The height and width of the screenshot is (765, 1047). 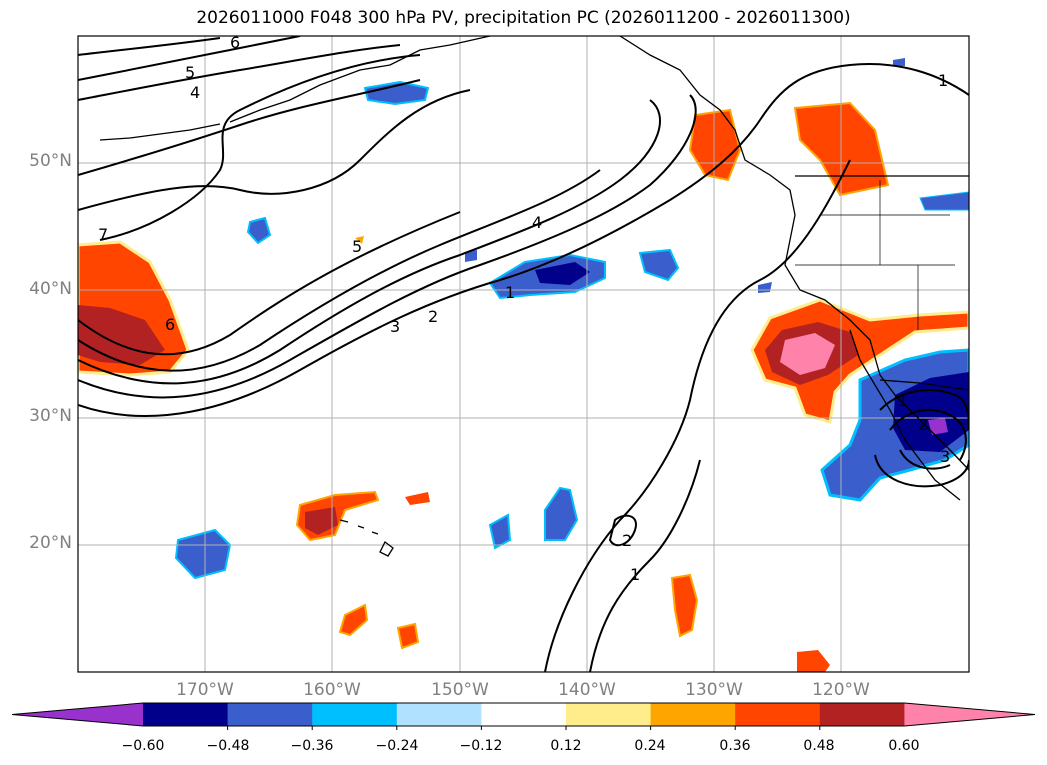 What do you see at coordinates (500, 531) in the screenshot?
I see `precip-neg-small-d` at bounding box center [500, 531].